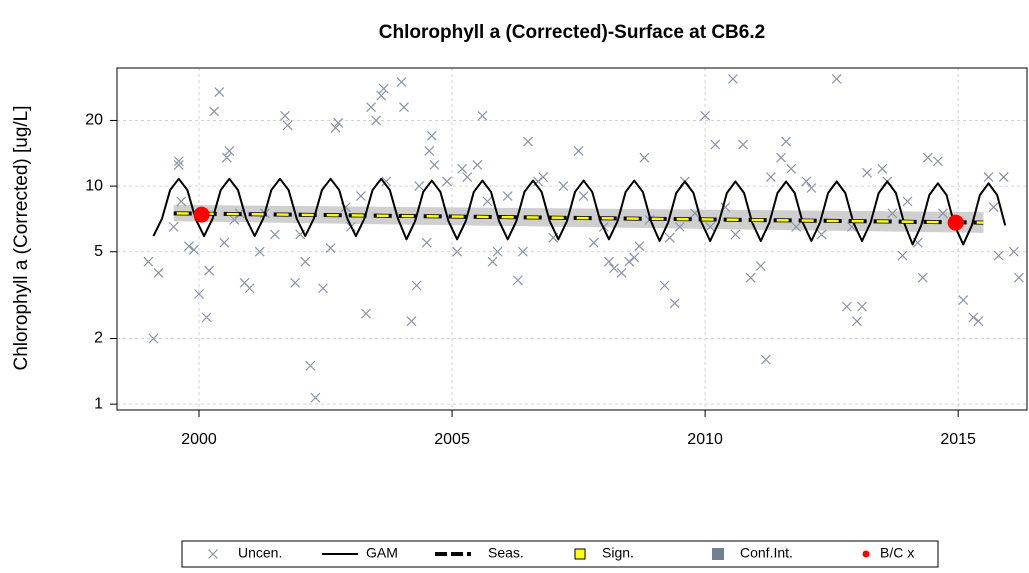  Describe the element at coordinates (958, 439) in the screenshot. I see `x-tick-label: 2015` at that location.